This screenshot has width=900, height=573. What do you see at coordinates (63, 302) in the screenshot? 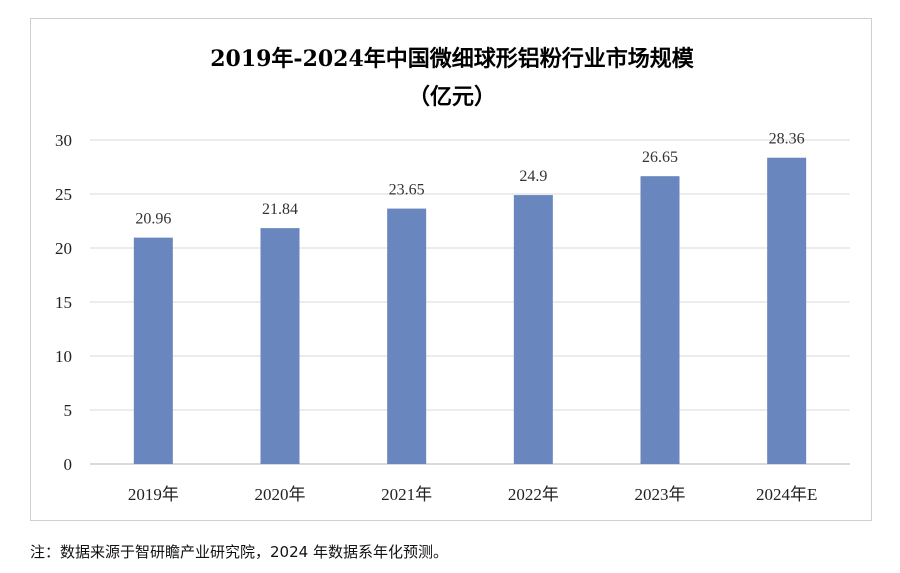
I see `y-tick-label: 15` at bounding box center [63, 302].